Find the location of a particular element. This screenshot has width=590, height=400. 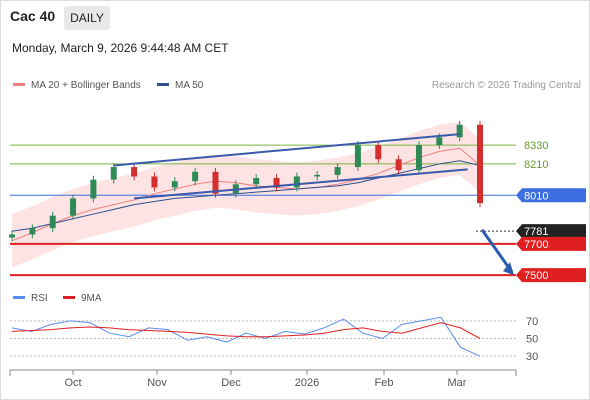

rsi-tick-50: 50 is located at coordinates (532, 340).